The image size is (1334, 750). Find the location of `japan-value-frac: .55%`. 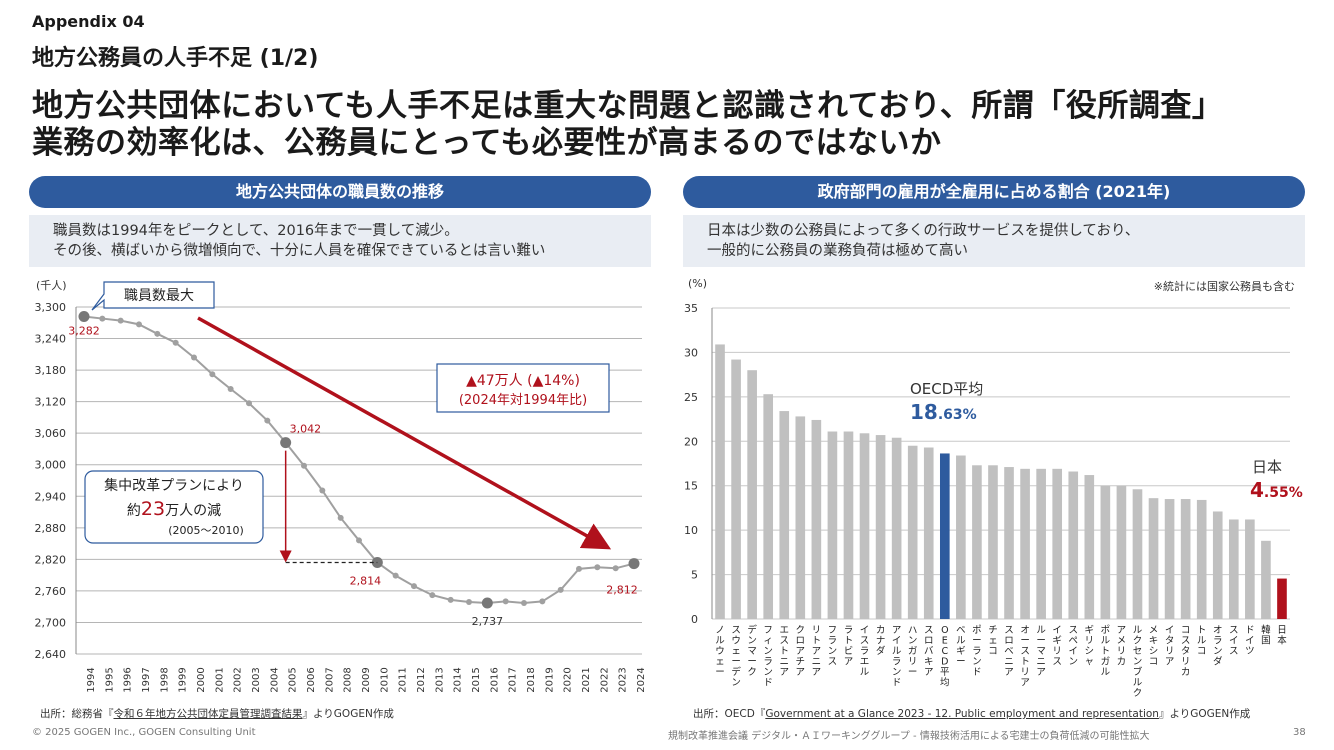

japan-value-frac: .55% is located at coordinates (1283, 493).